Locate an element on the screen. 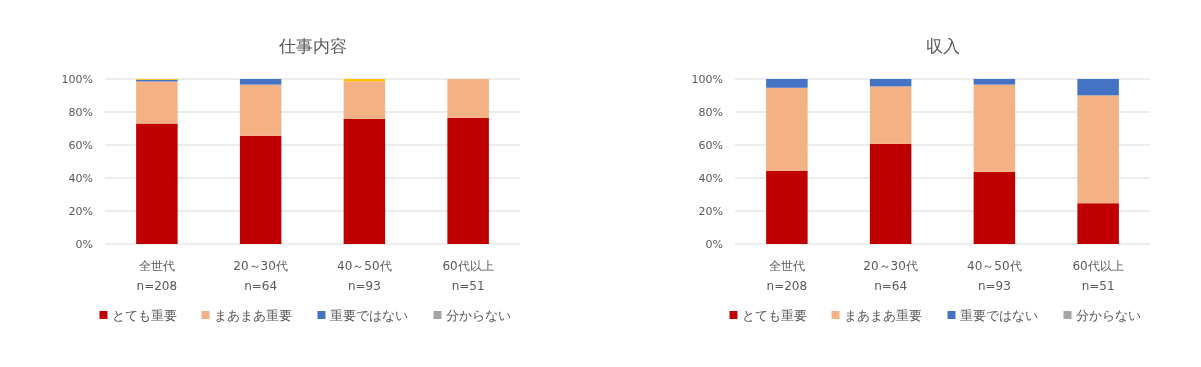  chart-title: 仕事内容 is located at coordinates (312, 46).